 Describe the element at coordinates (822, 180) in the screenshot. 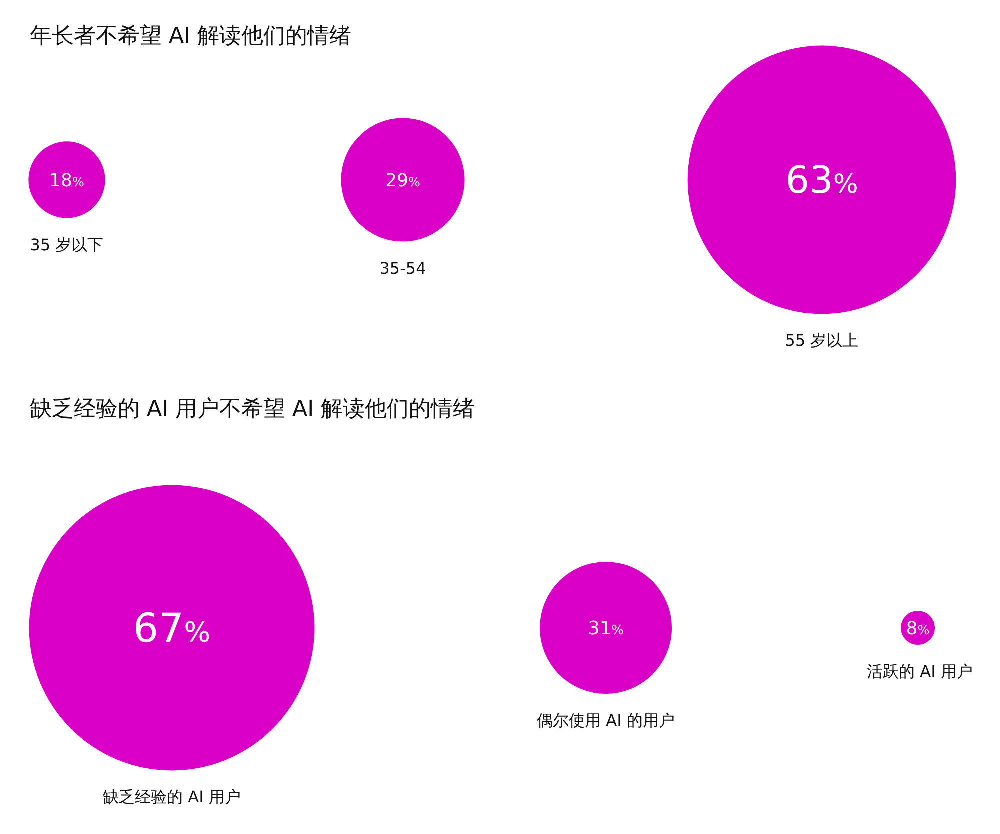

I see `data-label: 63%` at that location.